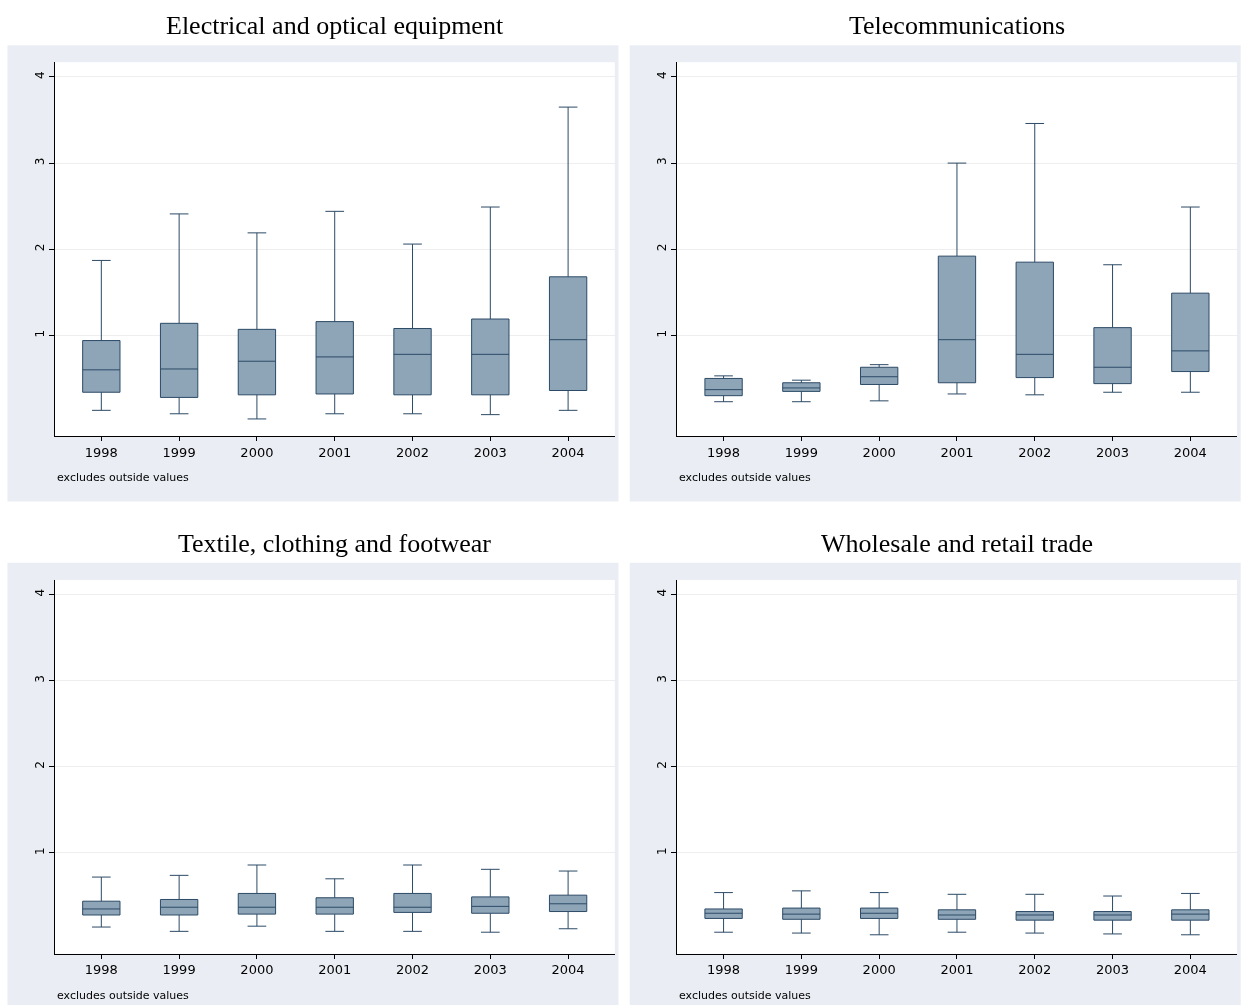 The height and width of the screenshot is (1005, 1242). What do you see at coordinates (335, 543) in the screenshot?
I see `chart-title: Textile, clothing and footwear` at bounding box center [335, 543].